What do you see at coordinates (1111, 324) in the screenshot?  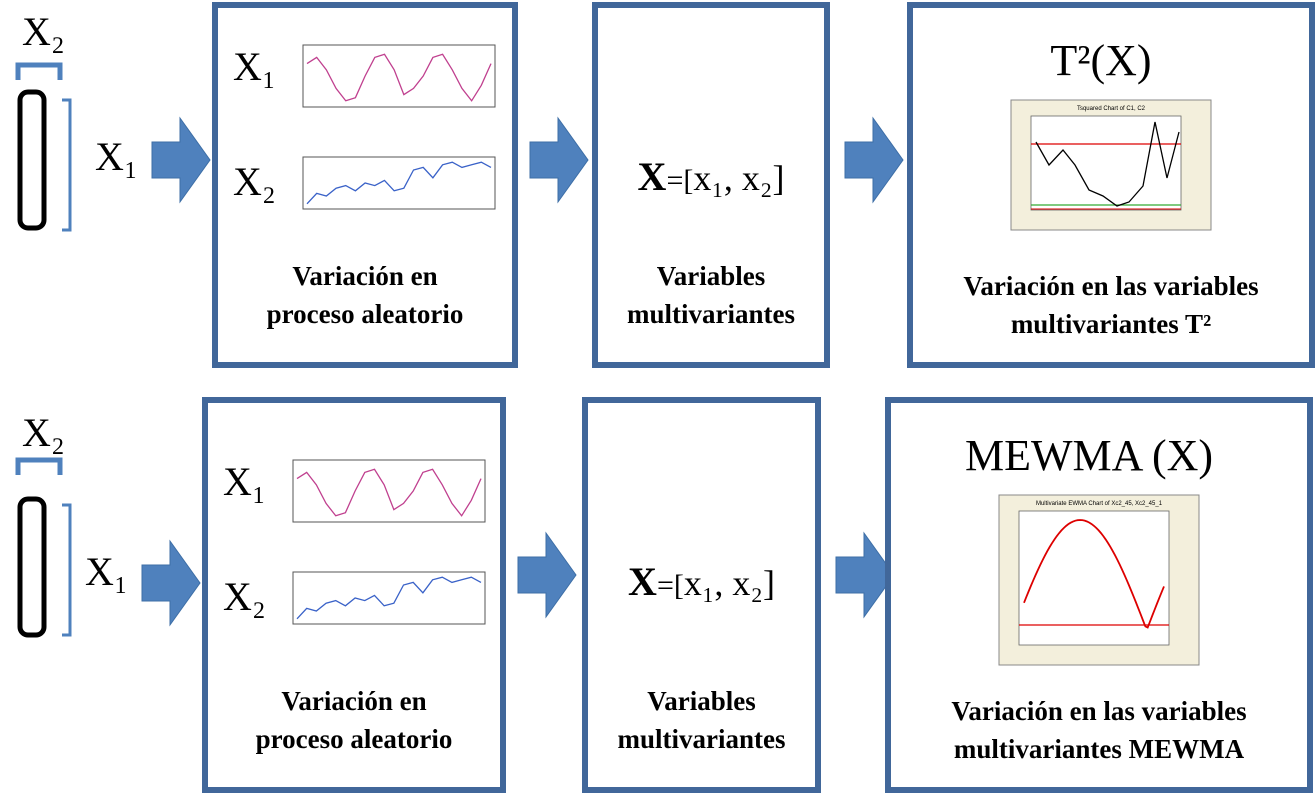 I see `caption: multivariantes T²` at bounding box center [1111, 324].